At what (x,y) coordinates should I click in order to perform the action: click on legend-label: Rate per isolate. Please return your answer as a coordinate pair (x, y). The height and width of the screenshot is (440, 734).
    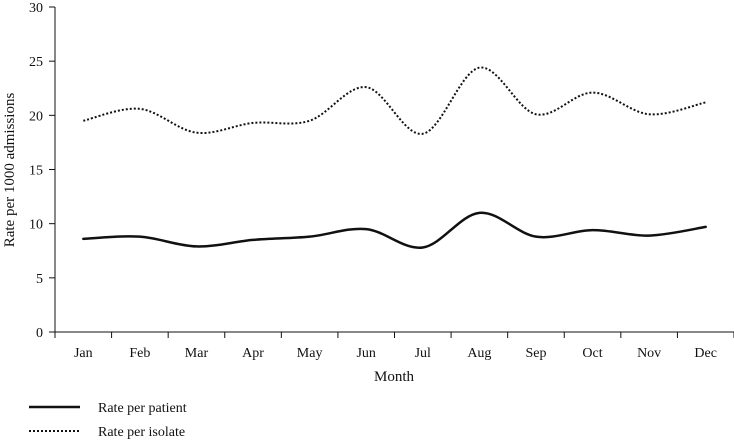
    Looking at the image, I should click on (141, 432).